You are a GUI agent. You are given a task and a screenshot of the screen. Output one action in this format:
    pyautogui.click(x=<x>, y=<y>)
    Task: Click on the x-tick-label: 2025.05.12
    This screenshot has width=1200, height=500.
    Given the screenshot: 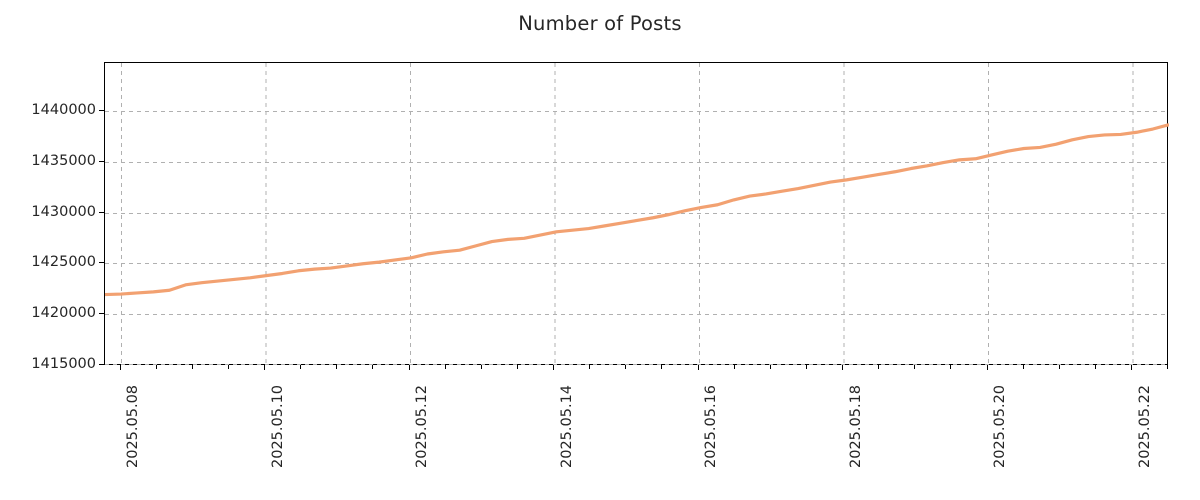 What is the action you would take?
    pyautogui.click(x=422, y=426)
    